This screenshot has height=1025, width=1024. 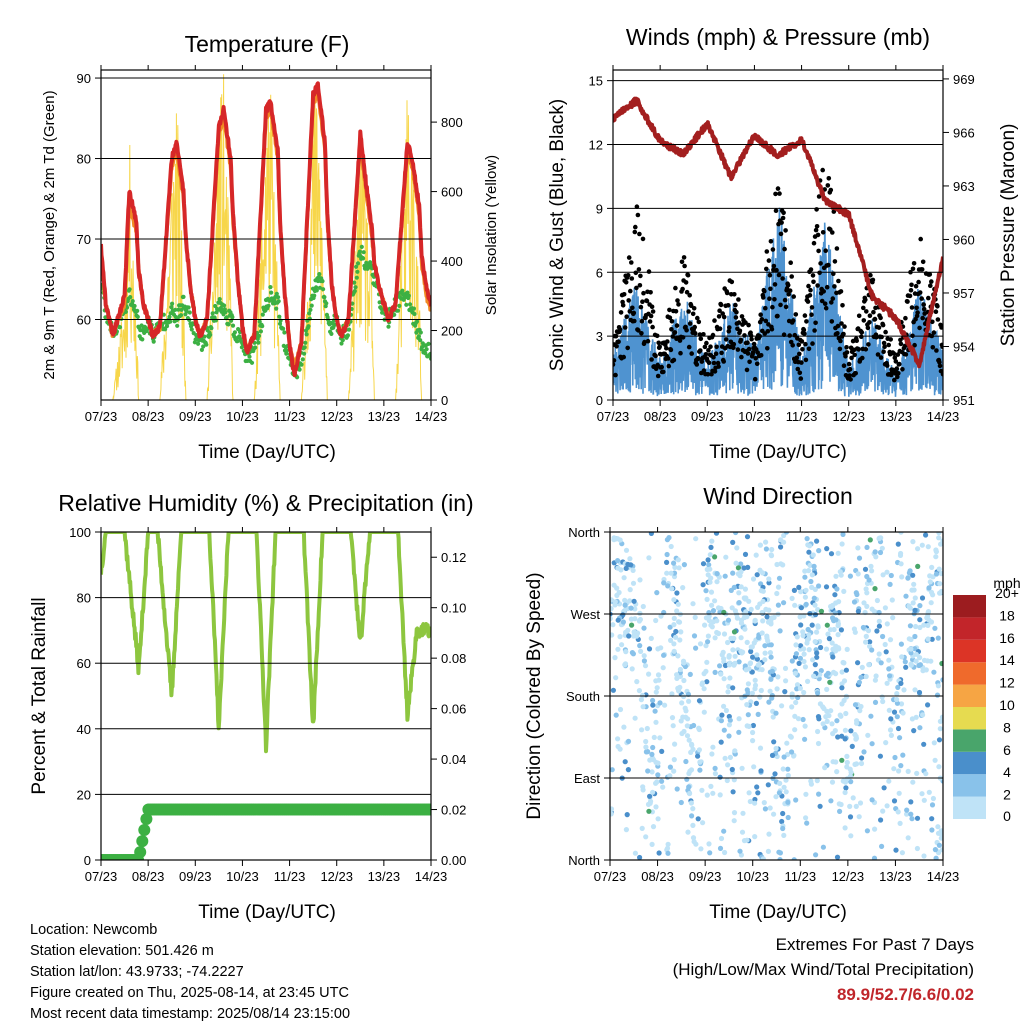 I want to click on y2-tick-label: 400, so click(x=452, y=261).